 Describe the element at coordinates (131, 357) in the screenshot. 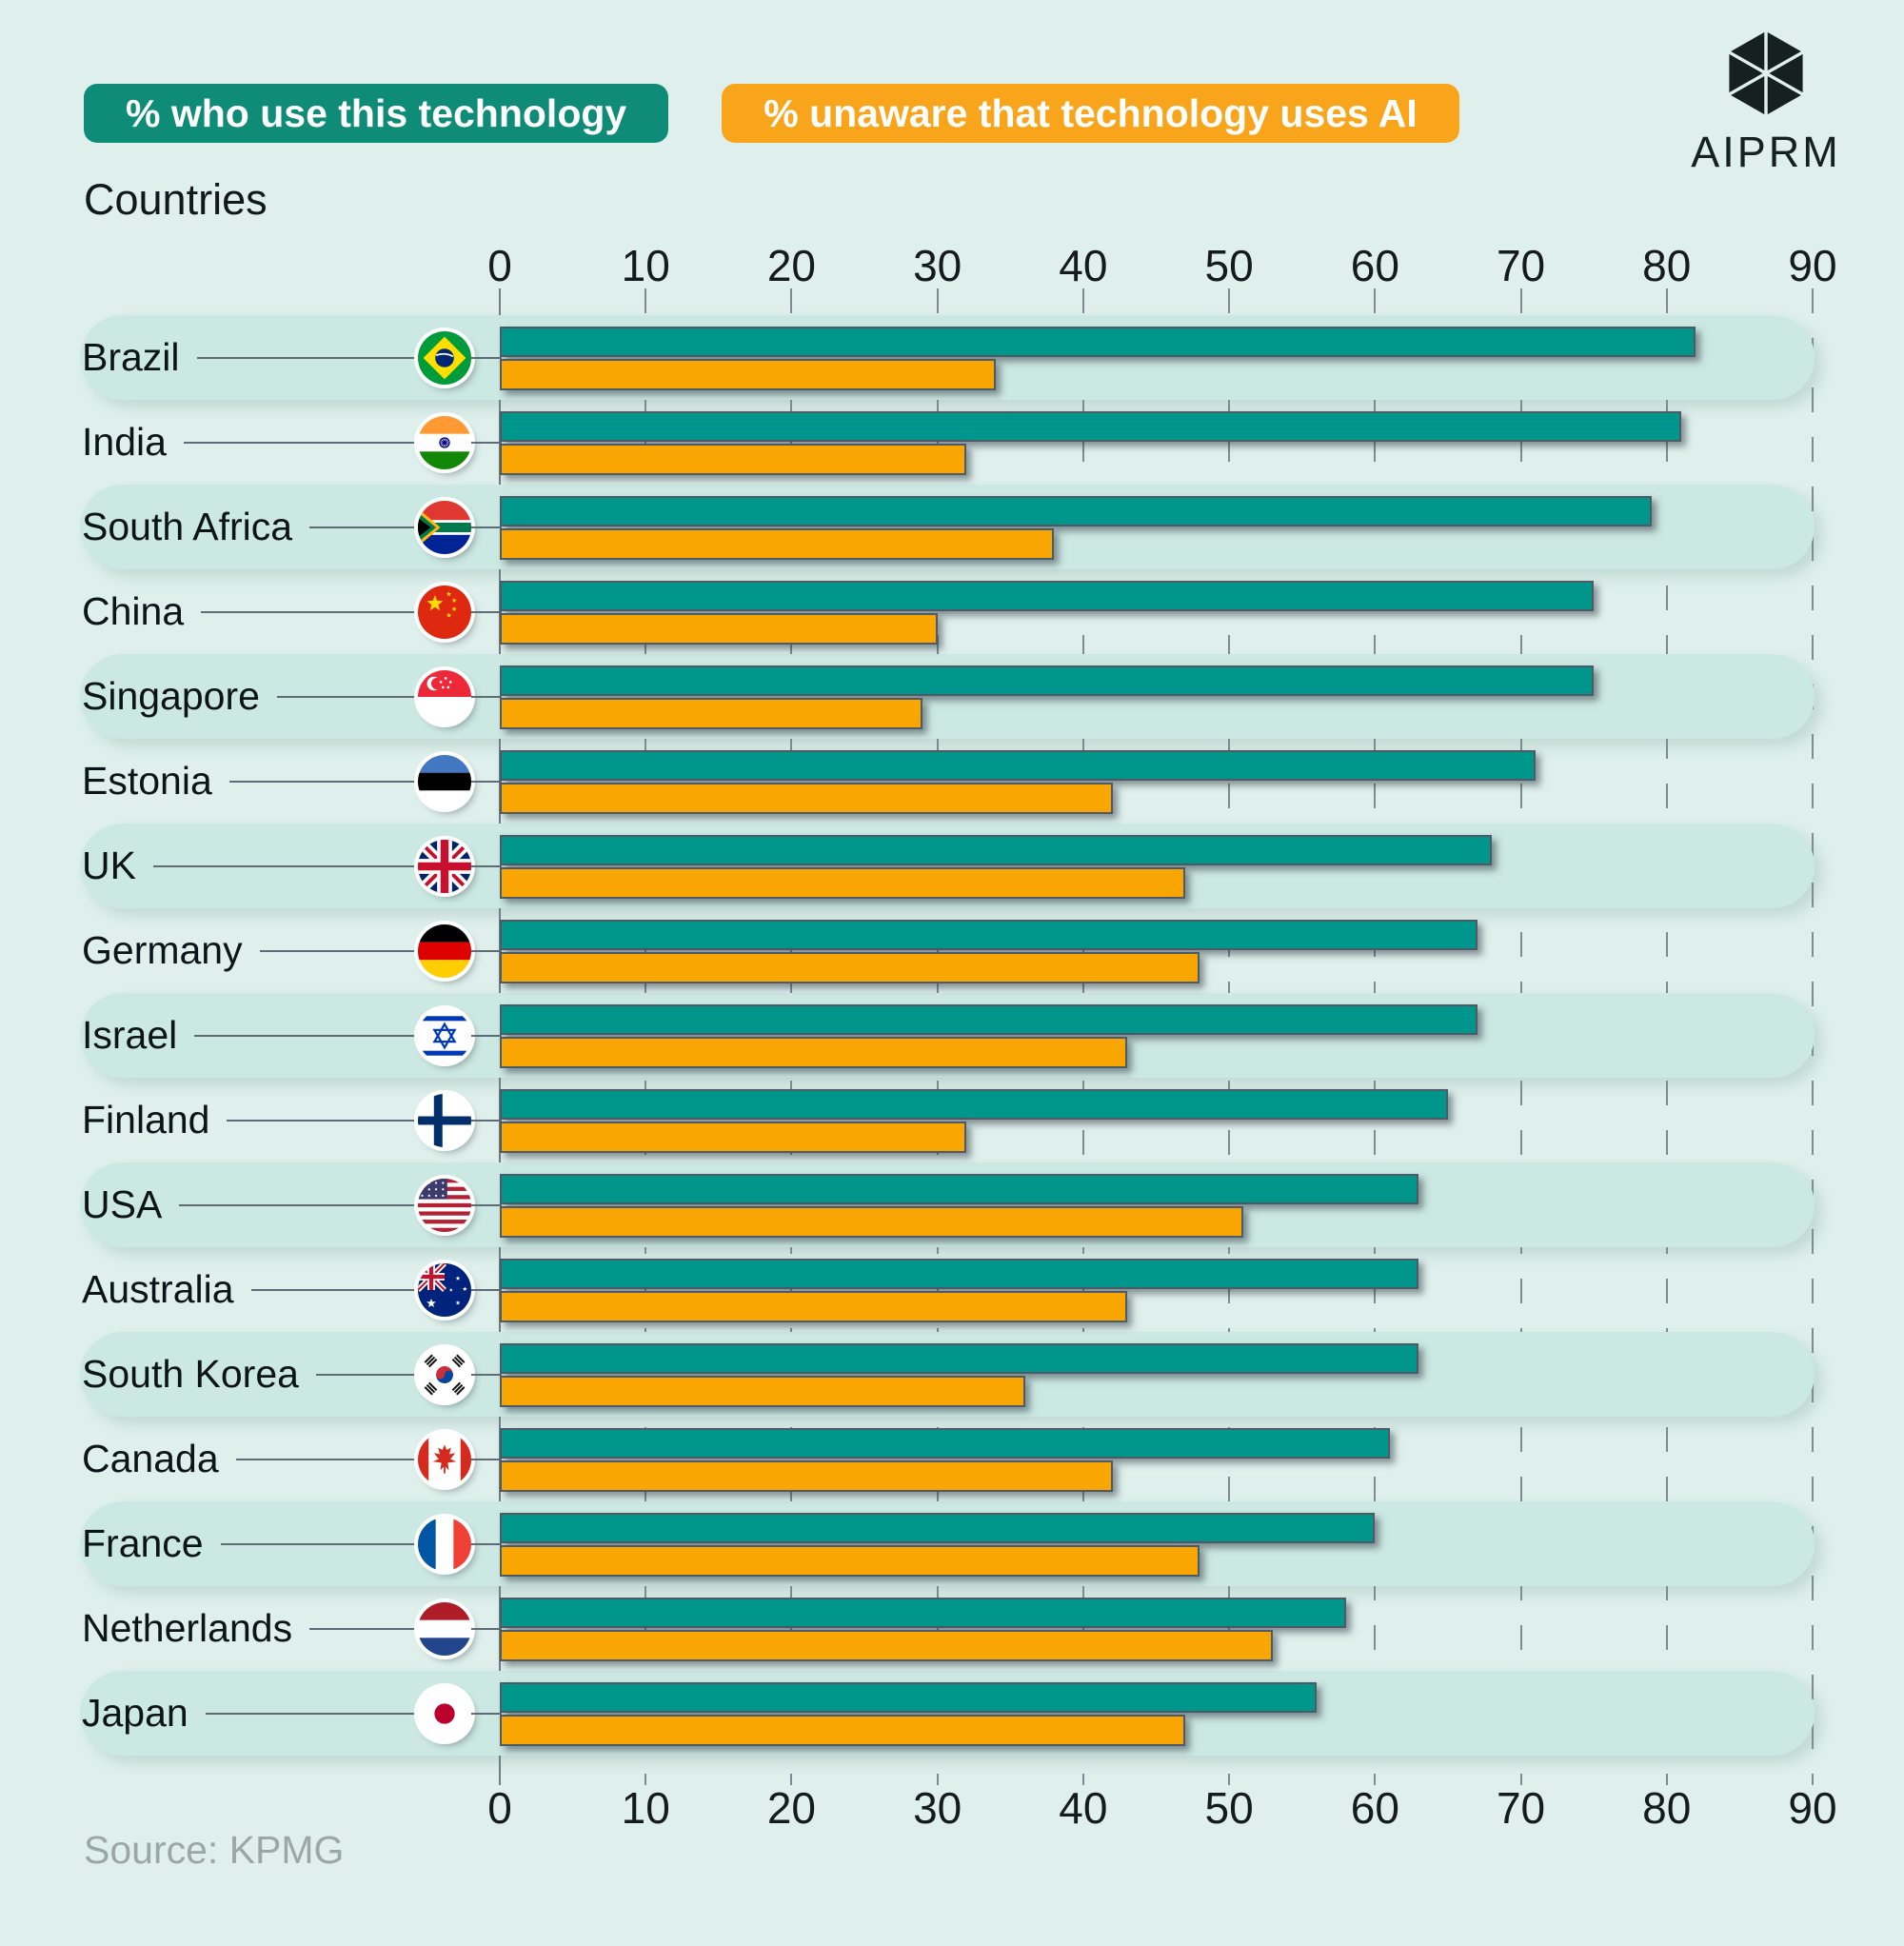

I see `country-label: Brazil` at that location.